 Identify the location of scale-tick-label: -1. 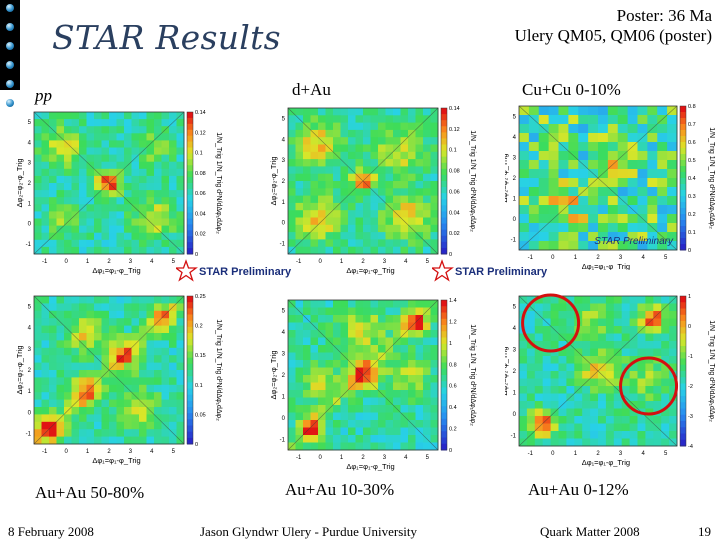
(690, 357).